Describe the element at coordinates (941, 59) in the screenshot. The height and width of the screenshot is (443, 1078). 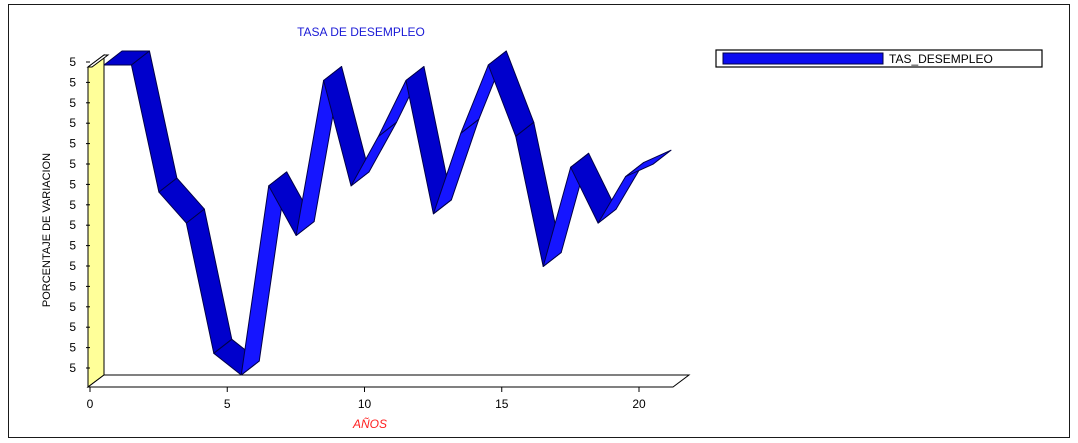
I see `legend-label: TAS_DESEMPLEO` at that location.